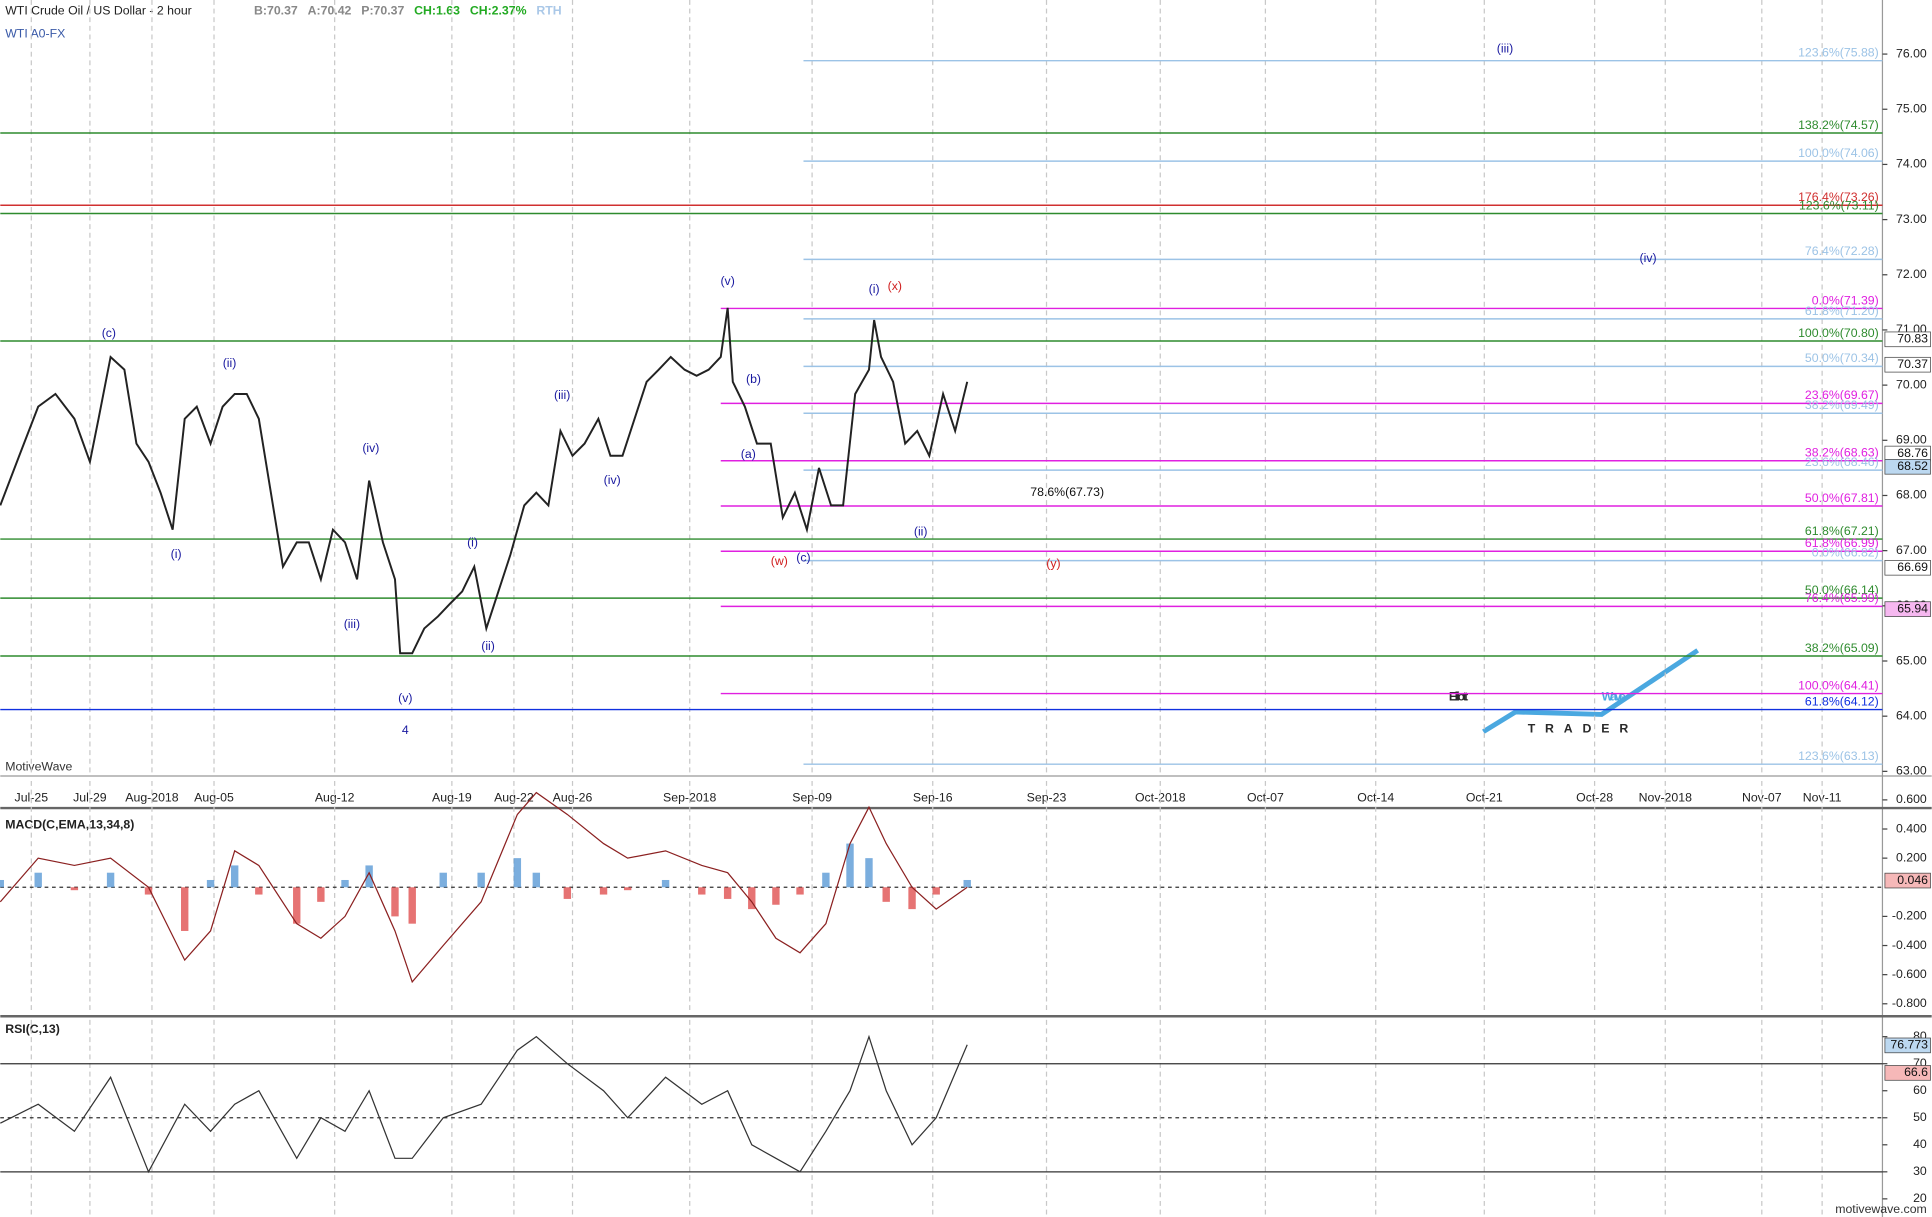 This screenshot has width=1932, height=1217. What do you see at coordinates (1838, 197) in the screenshot?
I see `fib-level-label: 176.4%(73.26)` at bounding box center [1838, 197].